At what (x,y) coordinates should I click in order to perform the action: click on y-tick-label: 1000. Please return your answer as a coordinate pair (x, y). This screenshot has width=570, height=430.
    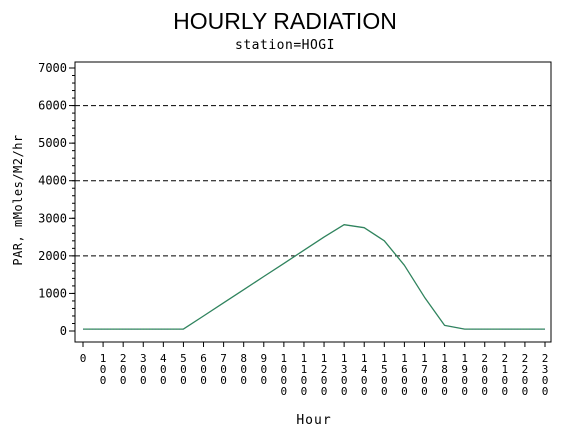
    Looking at the image, I should click on (52, 293).